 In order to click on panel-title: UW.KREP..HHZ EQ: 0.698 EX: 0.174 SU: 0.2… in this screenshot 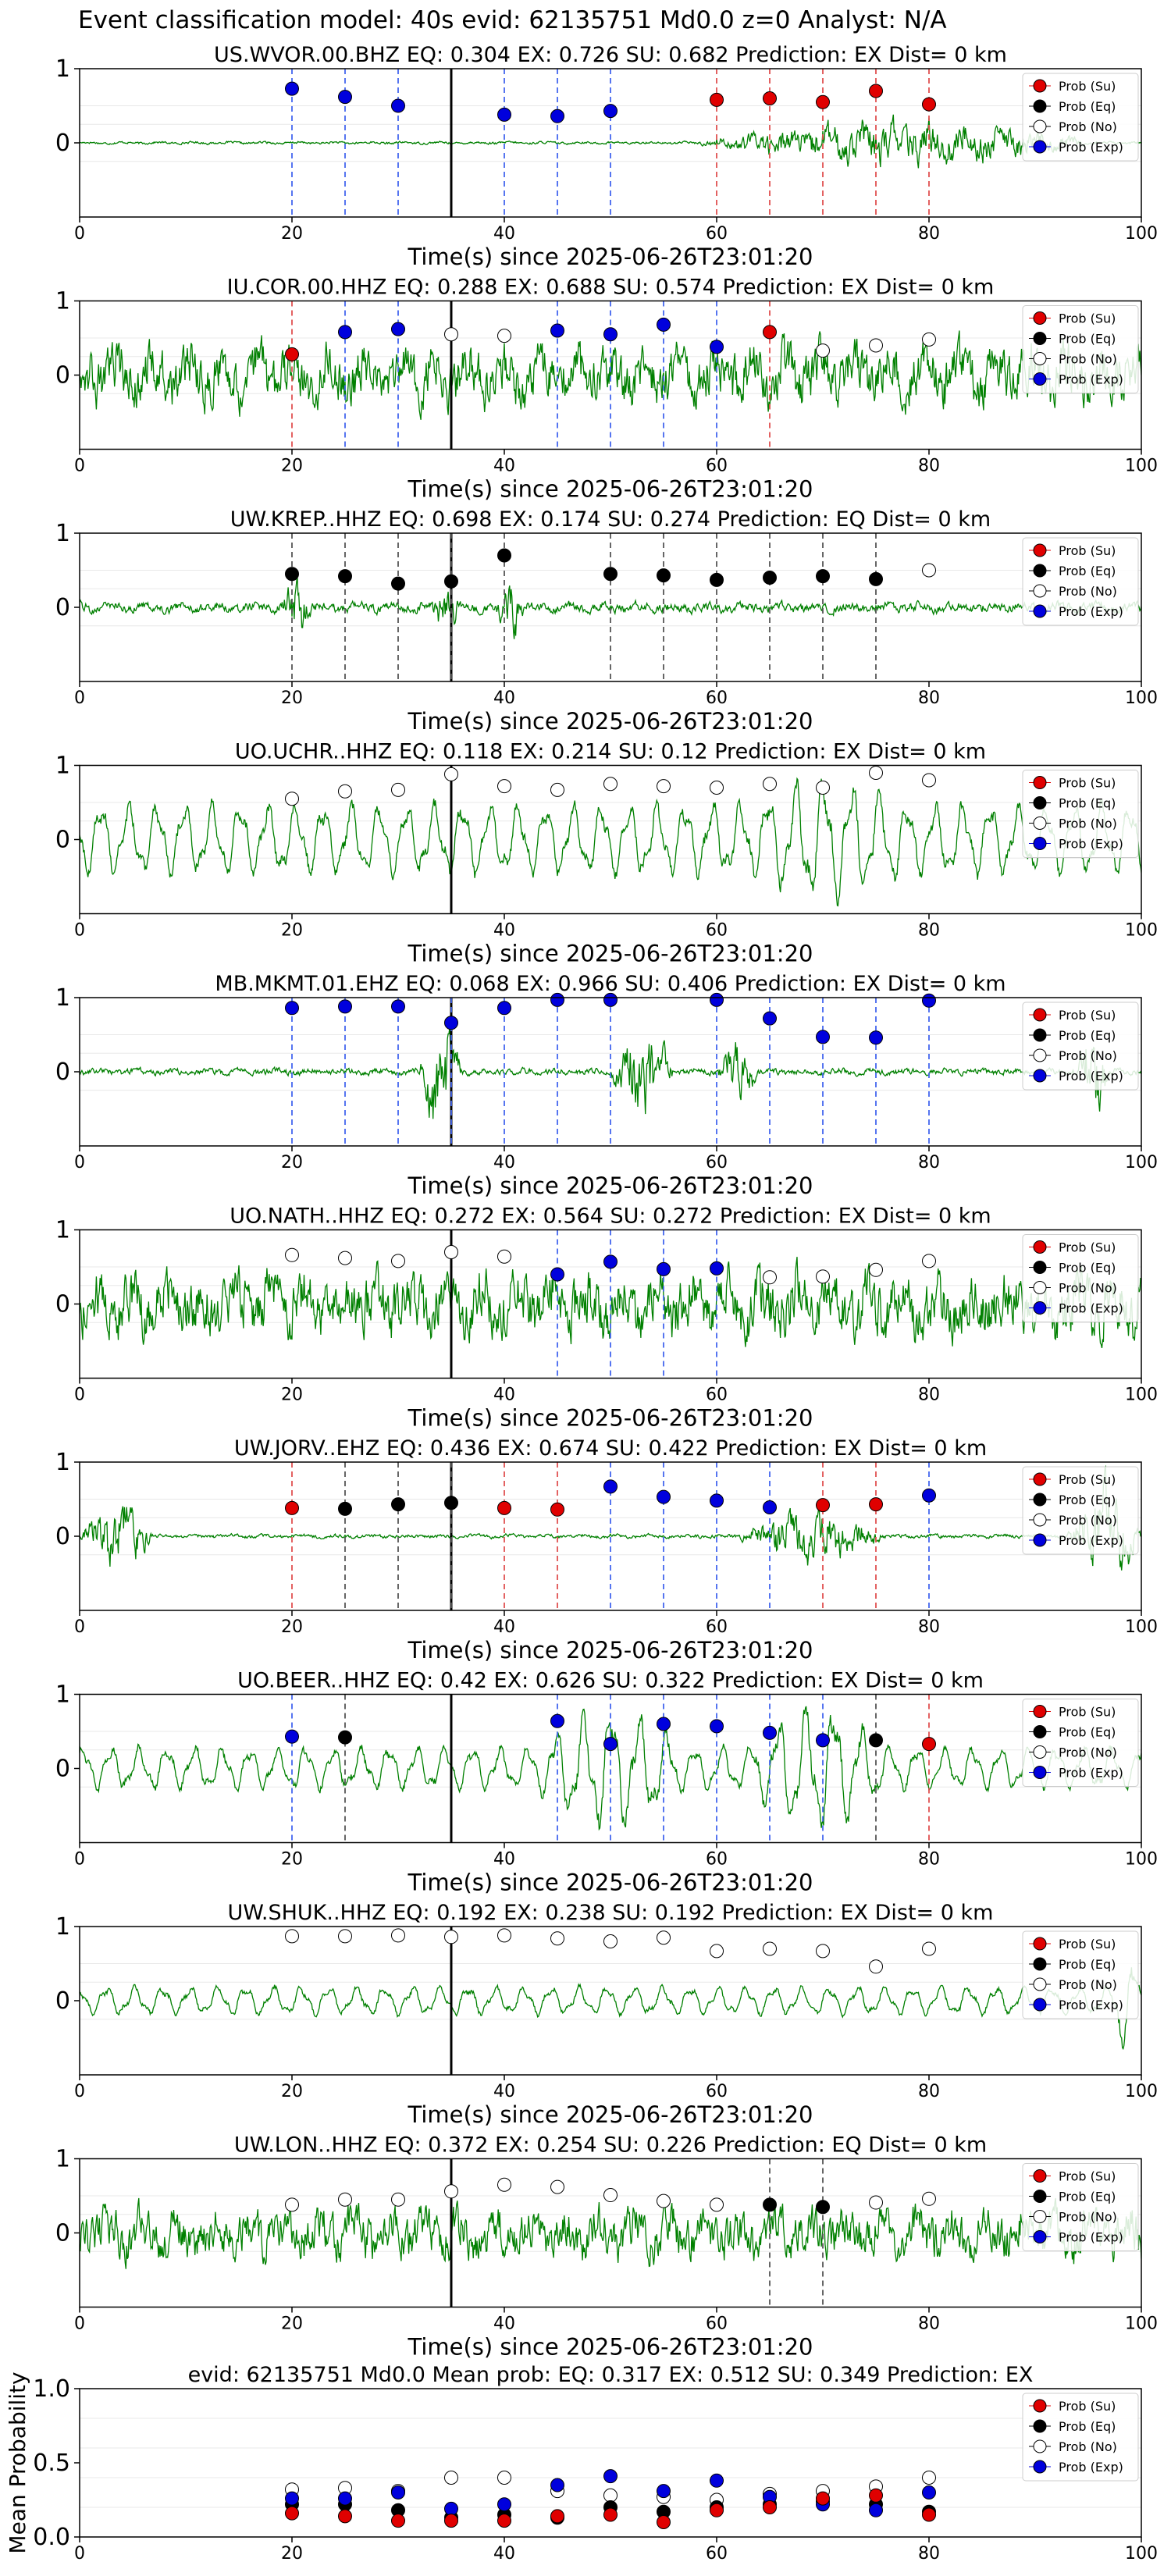, I will do `click(610, 519)`.